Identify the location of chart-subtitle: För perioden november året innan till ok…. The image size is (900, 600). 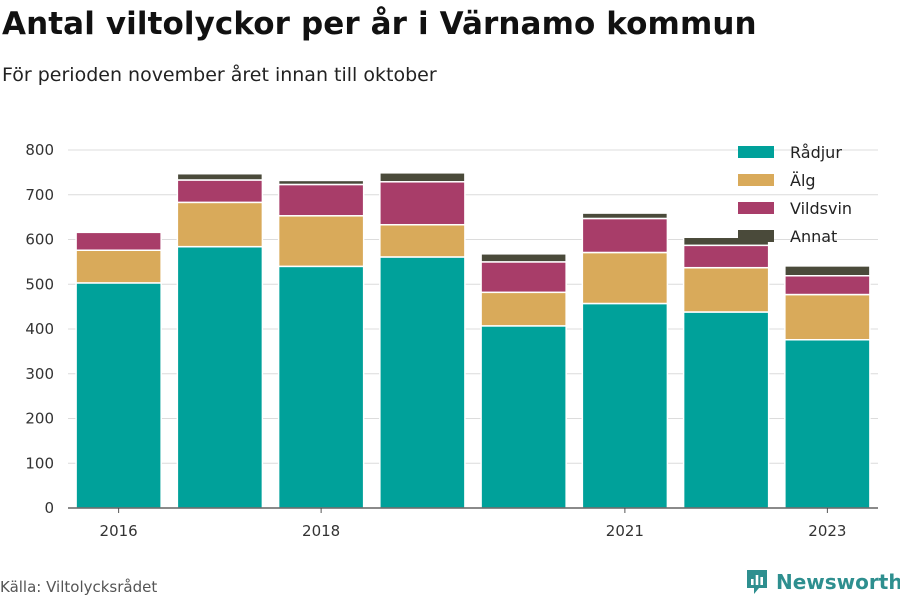
(219, 75).